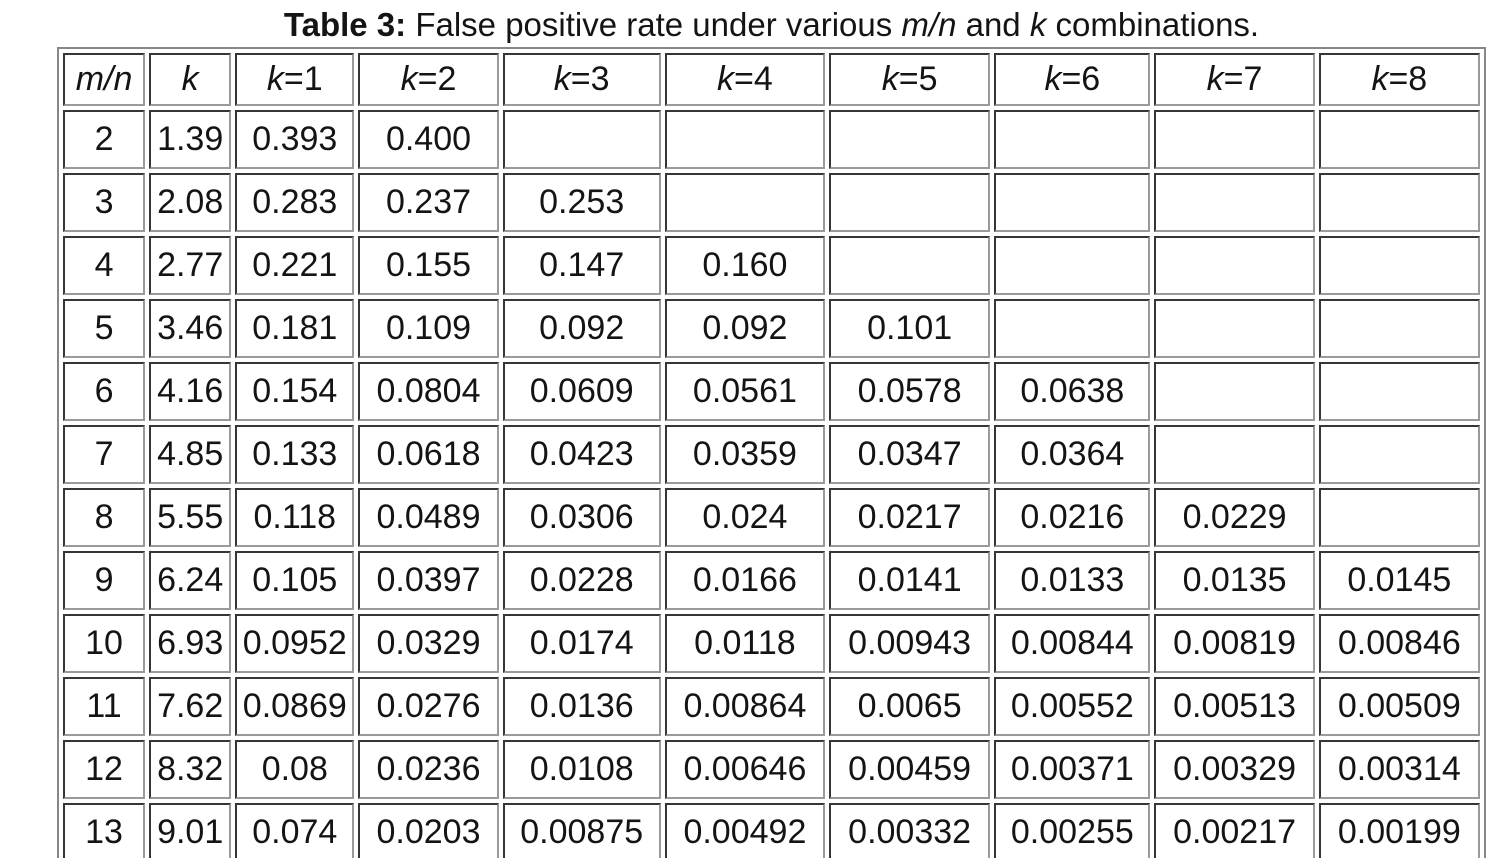  What do you see at coordinates (1399, 79) in the screenshot?
I see `column-header: k=8` at bounding box center [1399, 79].